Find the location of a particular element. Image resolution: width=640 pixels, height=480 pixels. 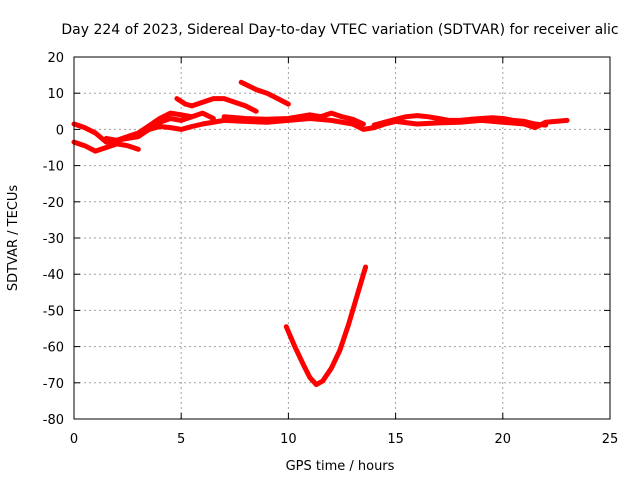

x-axis-label: GPS time / hours is located at coordinates (340, 466).